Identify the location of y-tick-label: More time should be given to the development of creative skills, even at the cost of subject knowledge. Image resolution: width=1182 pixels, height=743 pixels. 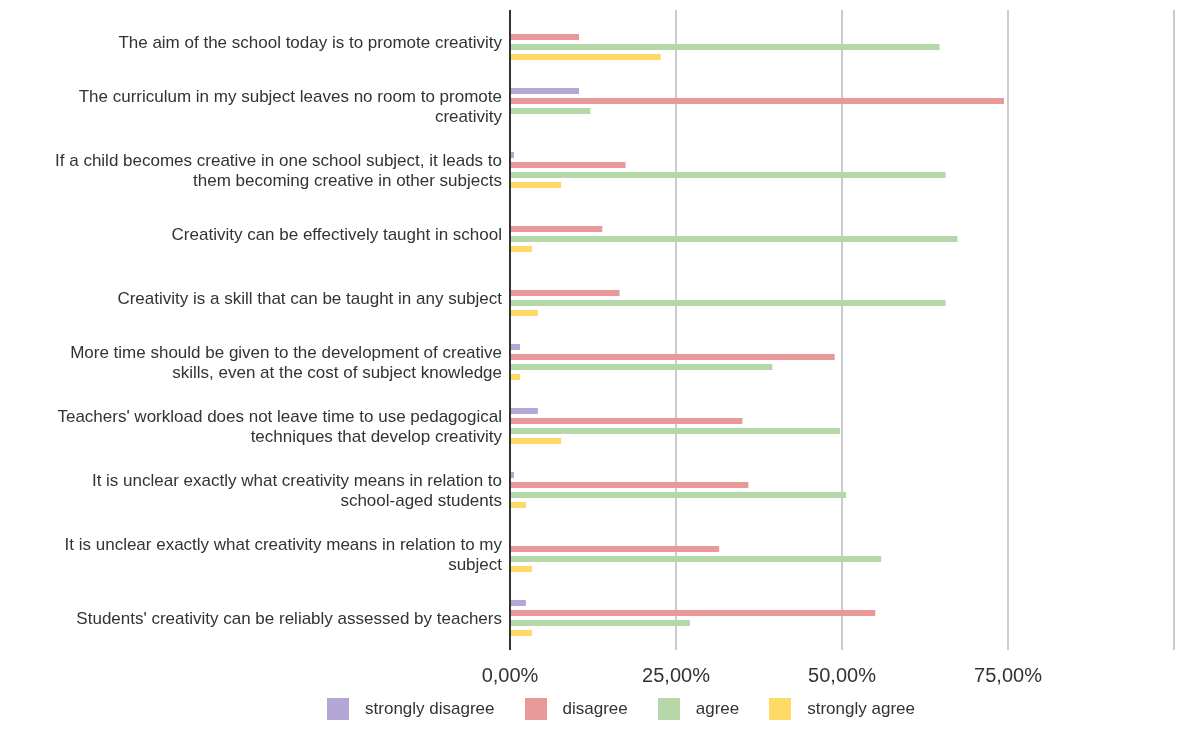
(286, 362).